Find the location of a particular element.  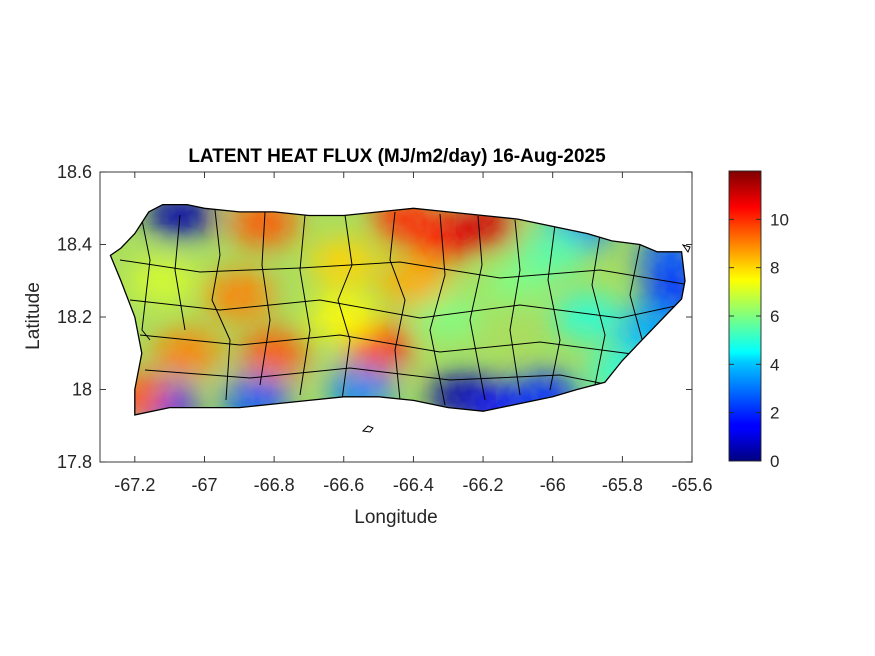

colorbar-tick-label: 4 is located at coordinates (774, 364).